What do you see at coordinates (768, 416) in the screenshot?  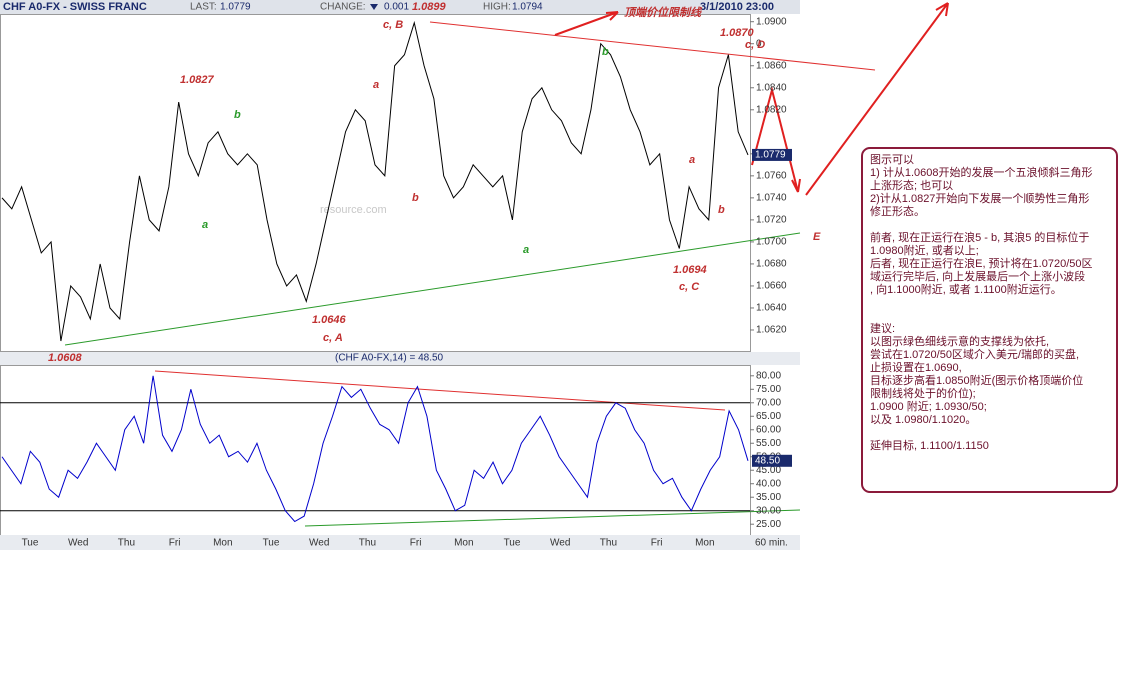 I see `y-tick-label: 65.00` at bounding box center [768, 416].